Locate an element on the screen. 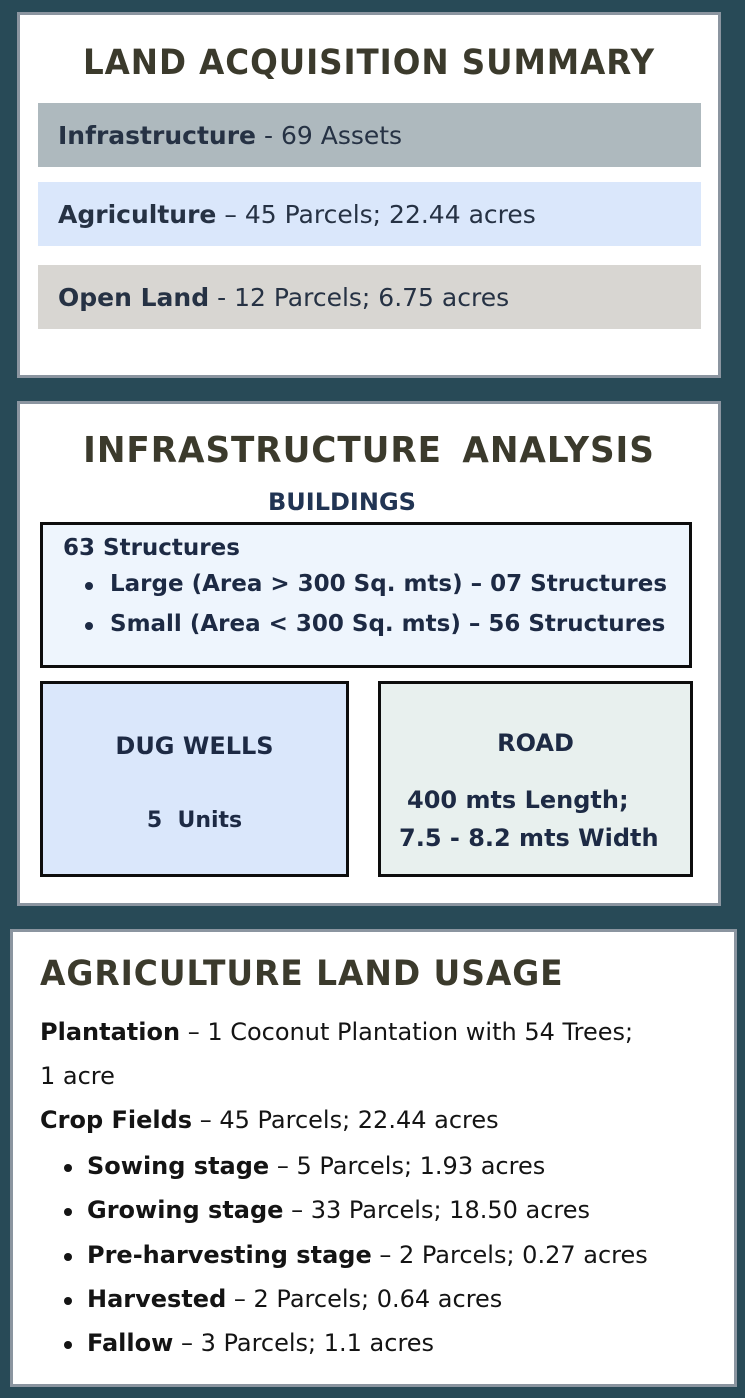 This screenshot has width=745, height=1398. acquisition-item-label: Agriculture is located at coordinates (137, 214).